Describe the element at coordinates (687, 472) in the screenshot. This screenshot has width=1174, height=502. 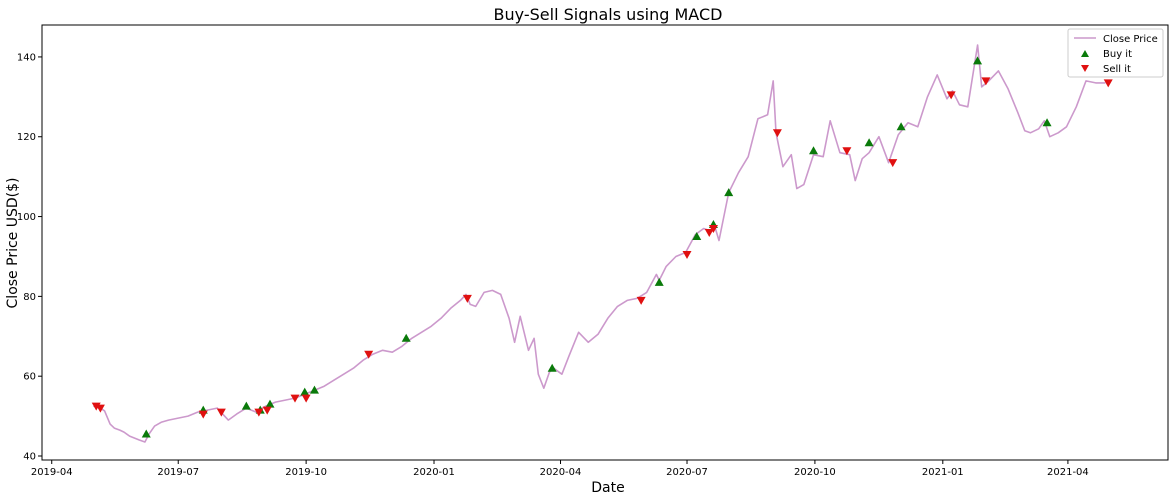
I see `x-tick-label: 2020-07` at that location.